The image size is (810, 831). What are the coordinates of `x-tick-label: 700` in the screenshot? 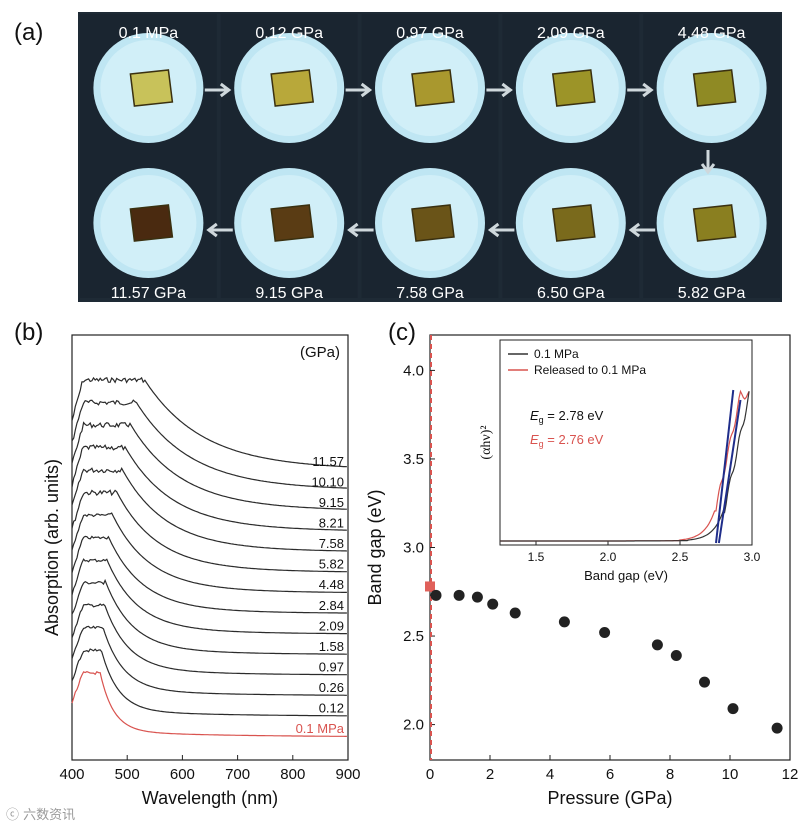 It's located at (237, 774).